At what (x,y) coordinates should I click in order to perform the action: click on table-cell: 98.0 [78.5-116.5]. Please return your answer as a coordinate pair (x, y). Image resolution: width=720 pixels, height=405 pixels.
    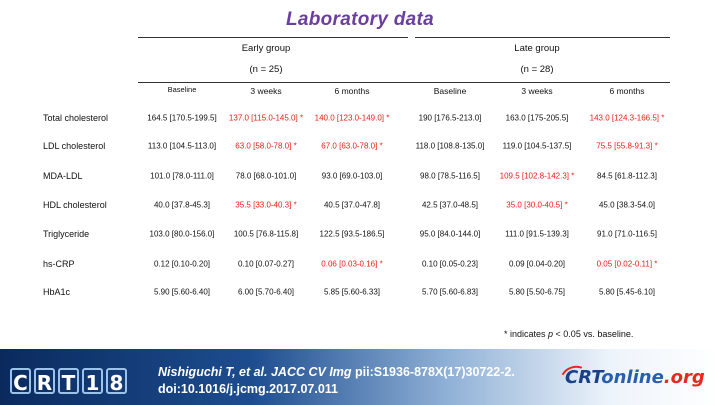
    Looking at the image, I should click on (450, 176).